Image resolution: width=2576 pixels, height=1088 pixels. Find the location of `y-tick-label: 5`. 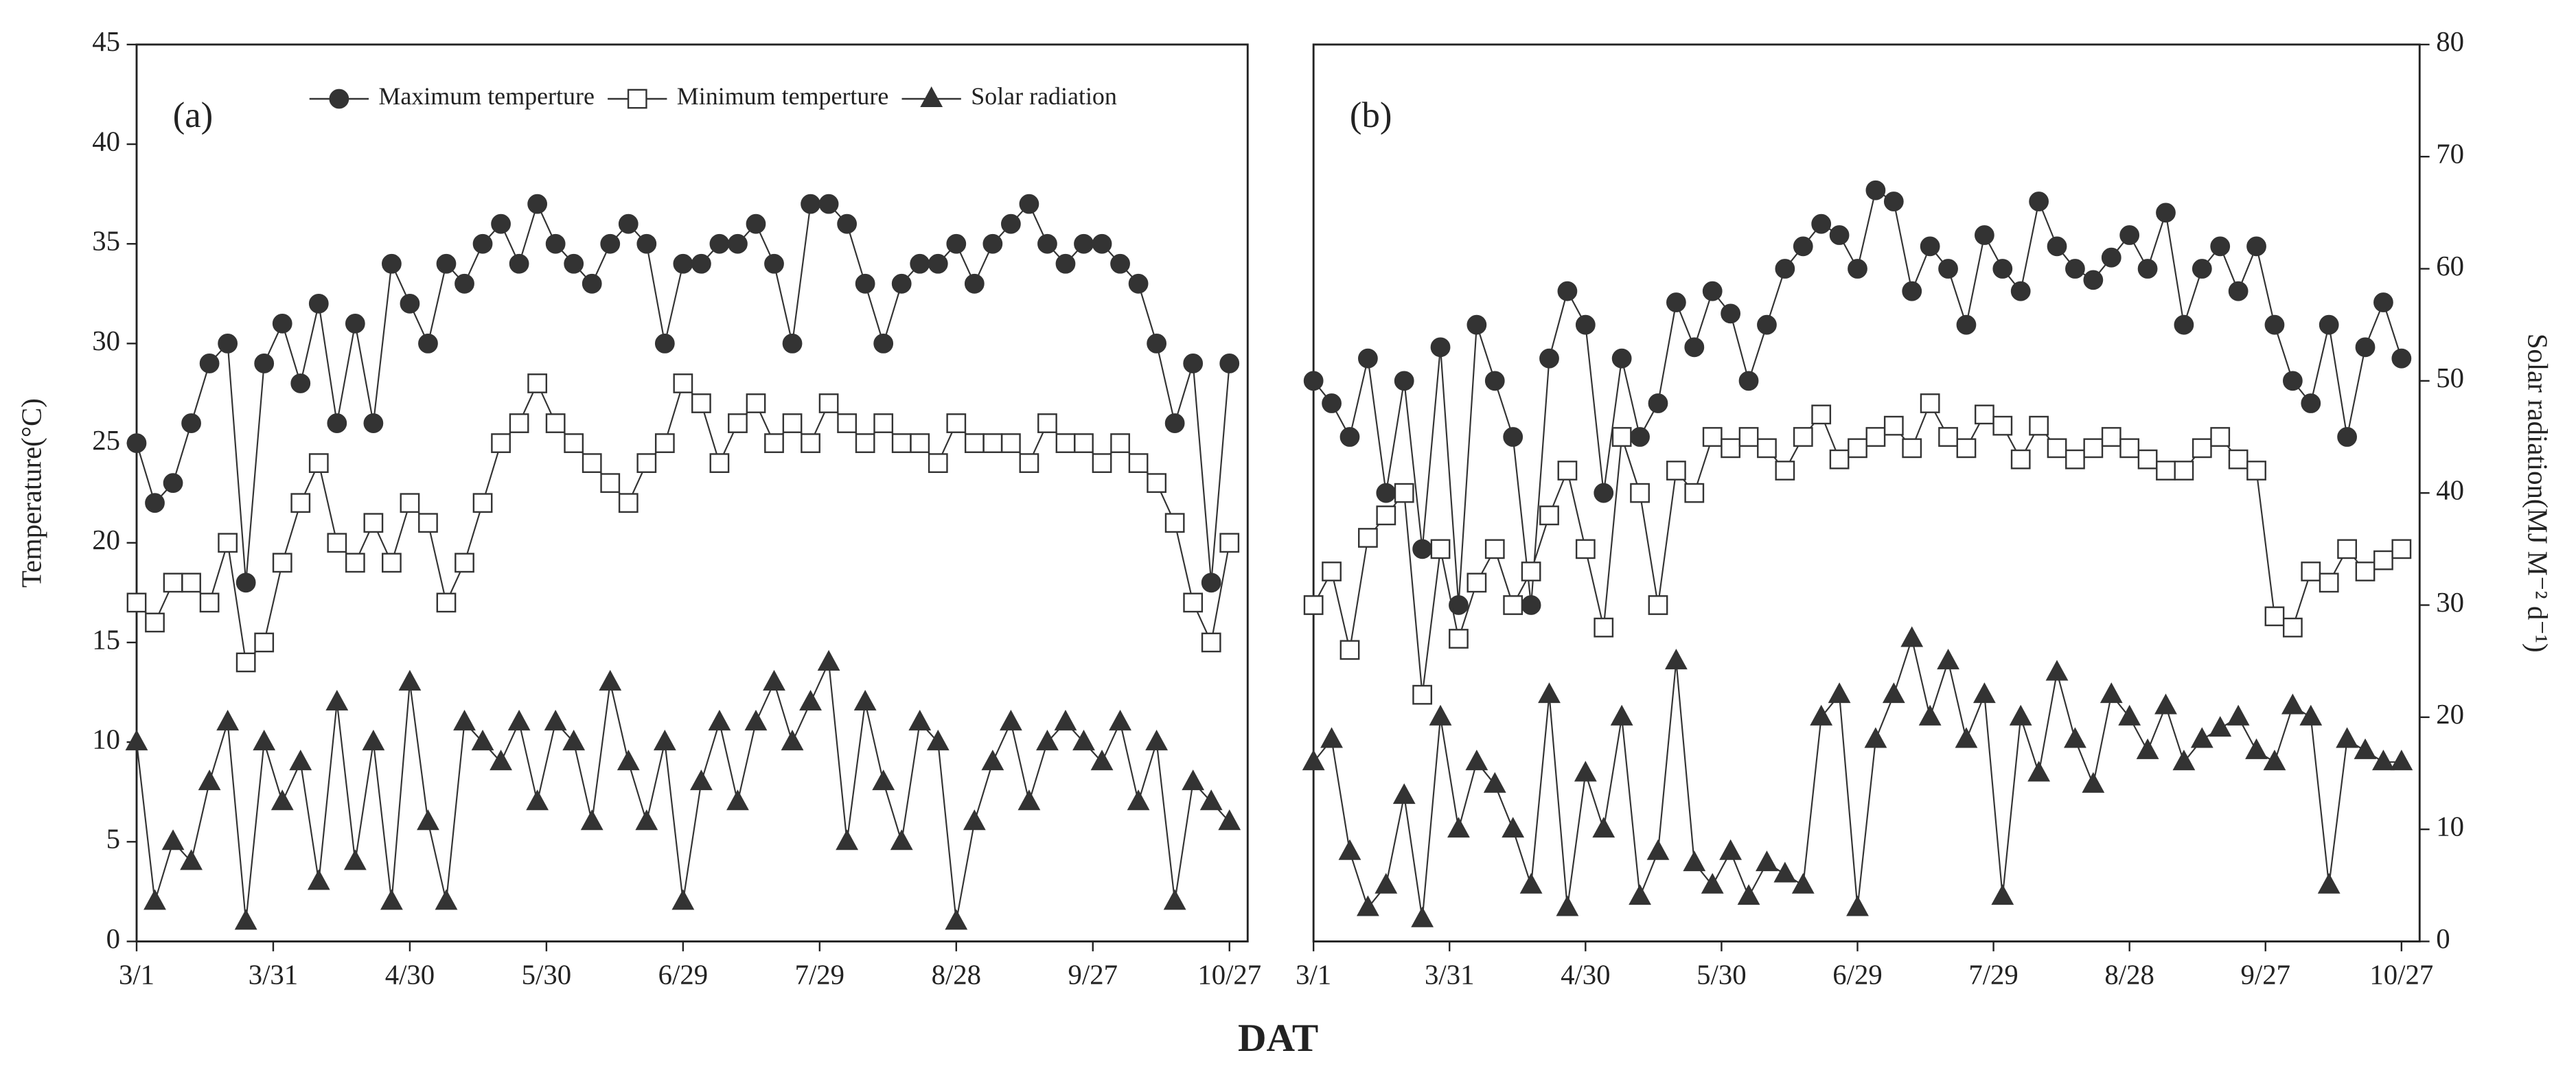

y-tick-label: 5 is located at coordinates (113, 839).